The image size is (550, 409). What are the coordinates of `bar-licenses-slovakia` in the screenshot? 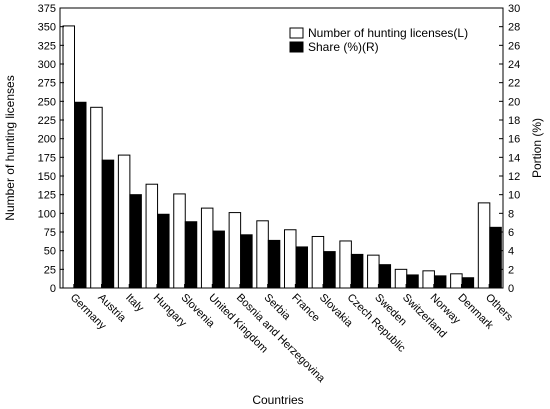 It's located at (318, 262).